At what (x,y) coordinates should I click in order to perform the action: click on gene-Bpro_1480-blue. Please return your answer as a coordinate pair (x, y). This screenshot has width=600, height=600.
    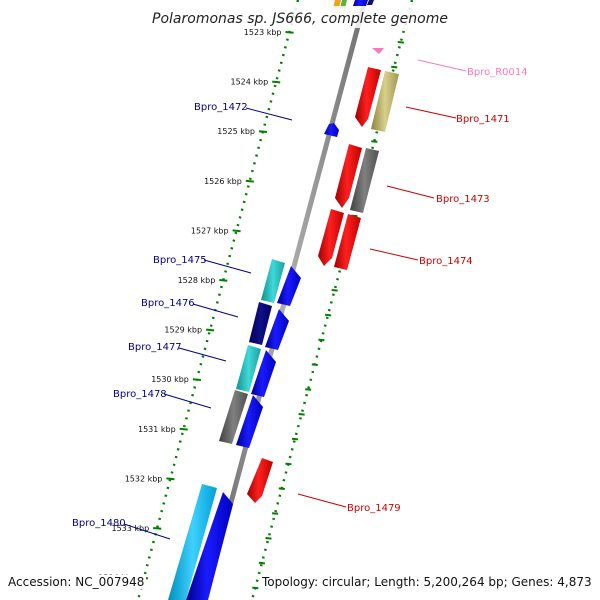
    Looking at the image, I should click on (209, 546).